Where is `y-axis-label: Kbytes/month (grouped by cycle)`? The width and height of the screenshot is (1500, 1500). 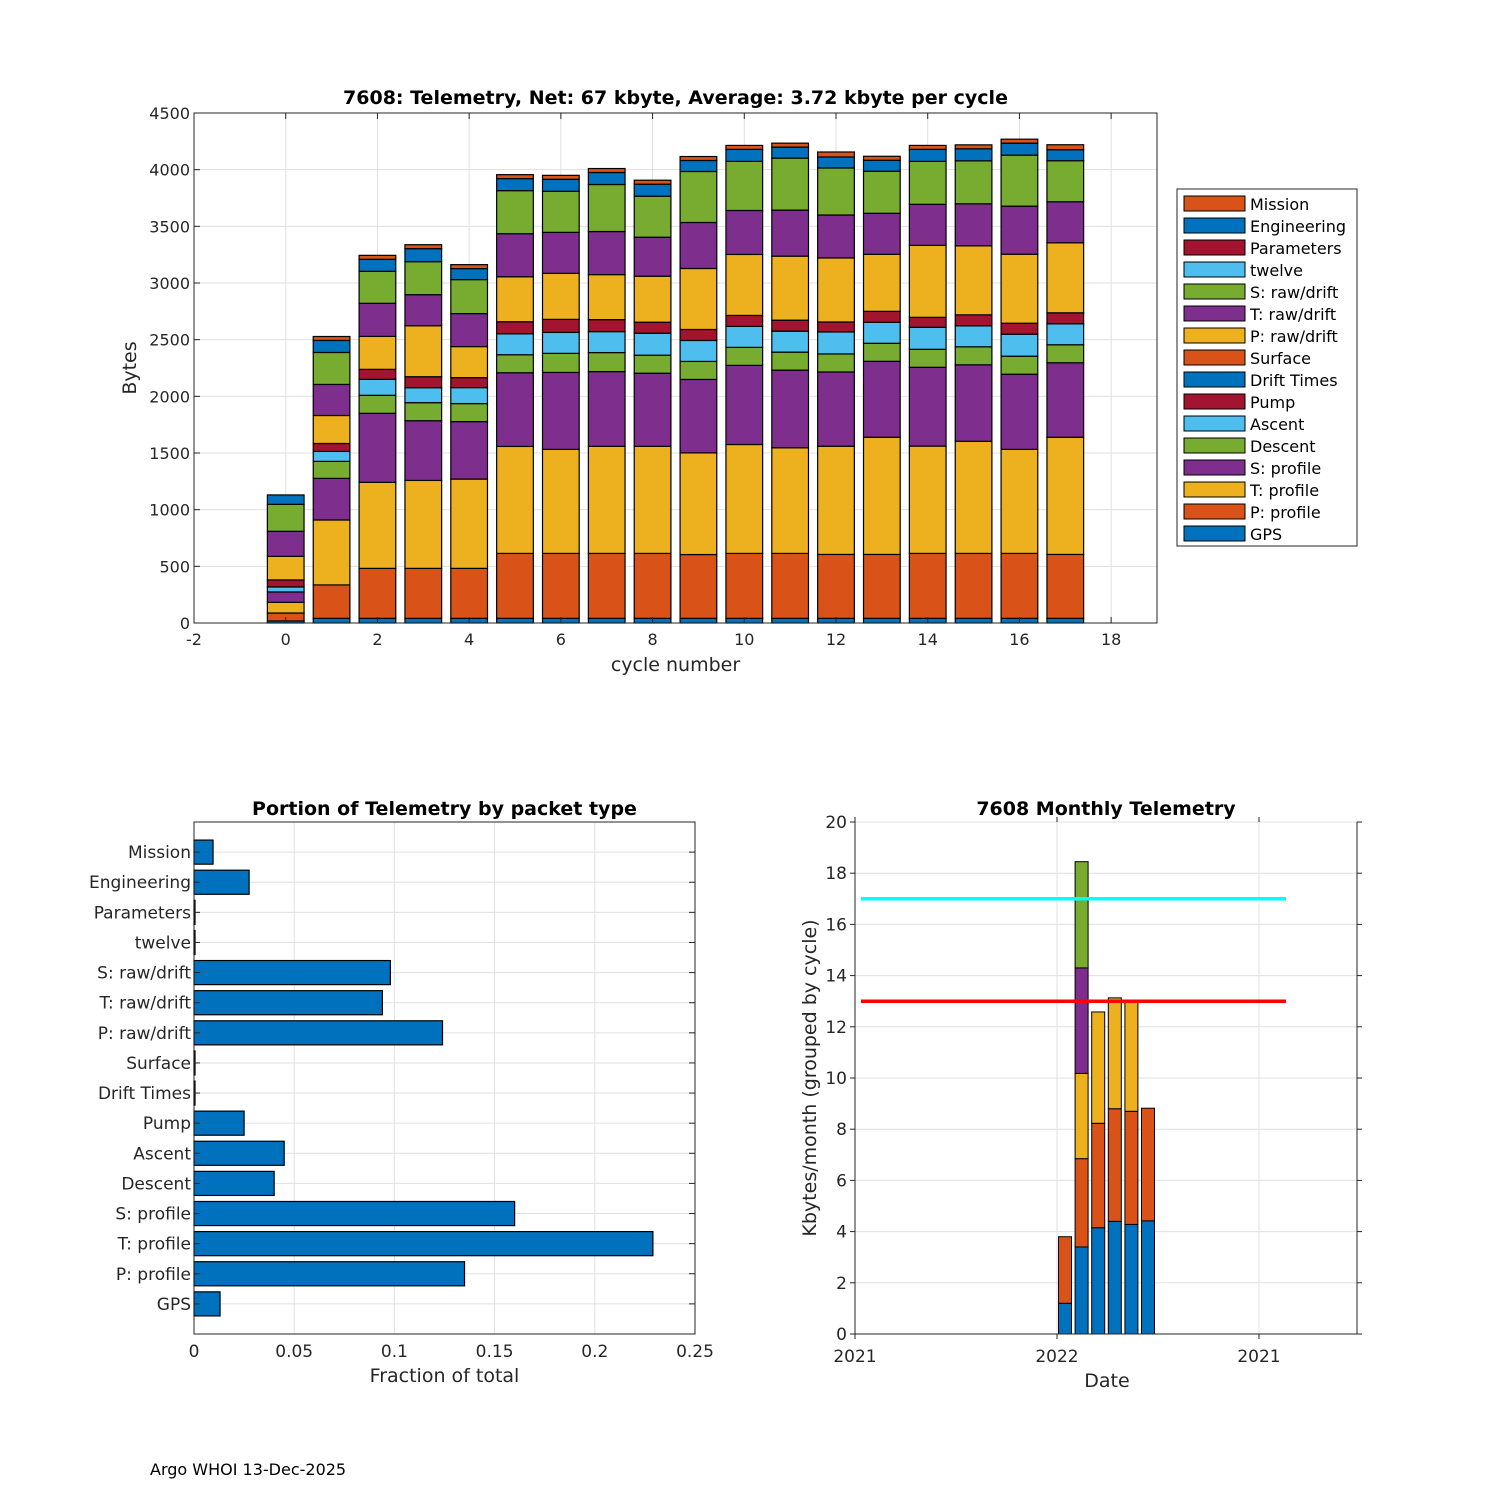 y-axis-label: Kbytes/month (grouped by cycle) is located at coordinates (810, 1077).